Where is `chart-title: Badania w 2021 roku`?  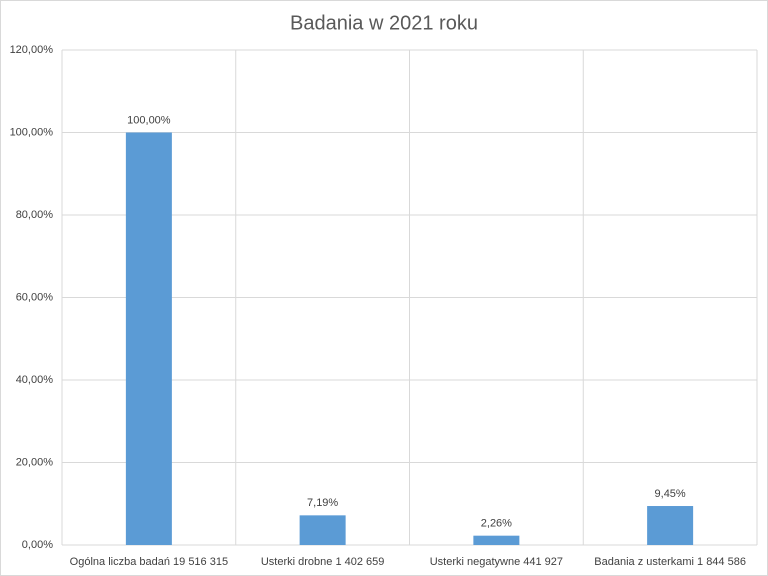 chart-title: Badania w 2021 roku is located at coordinates (384, 23).